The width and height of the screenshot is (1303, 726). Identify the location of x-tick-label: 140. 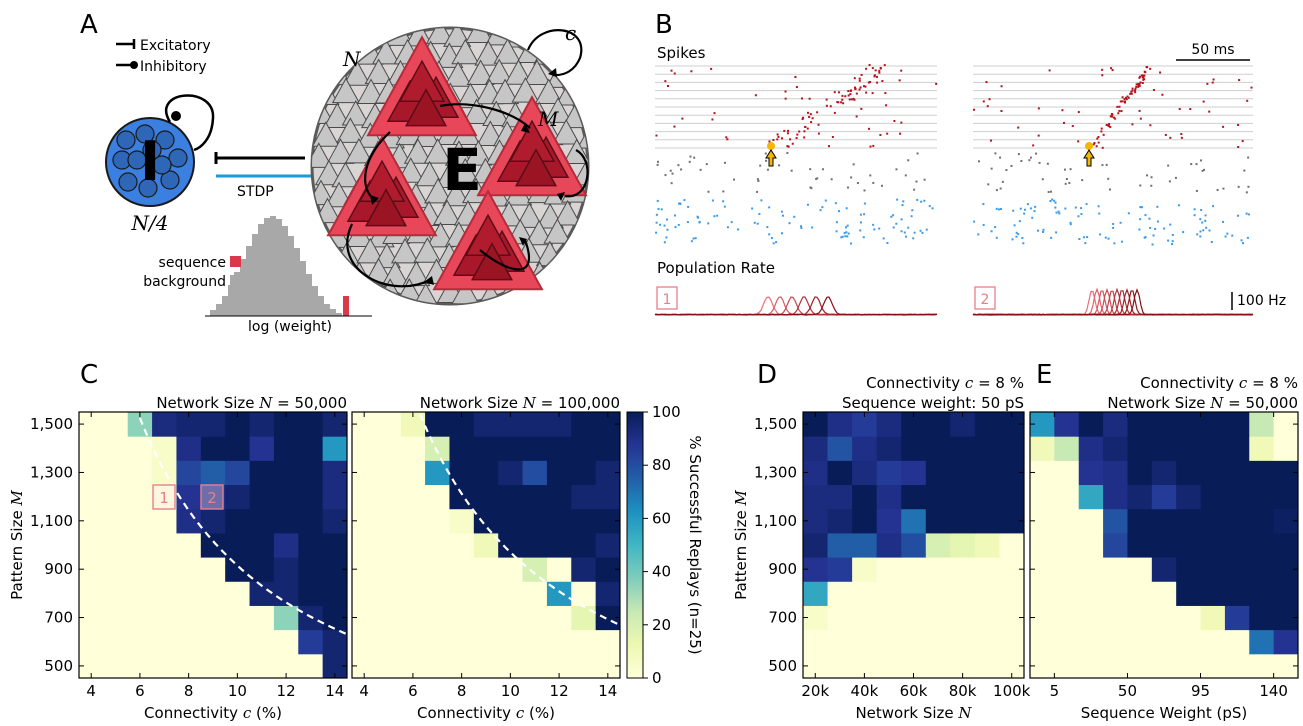
(1273, 691).